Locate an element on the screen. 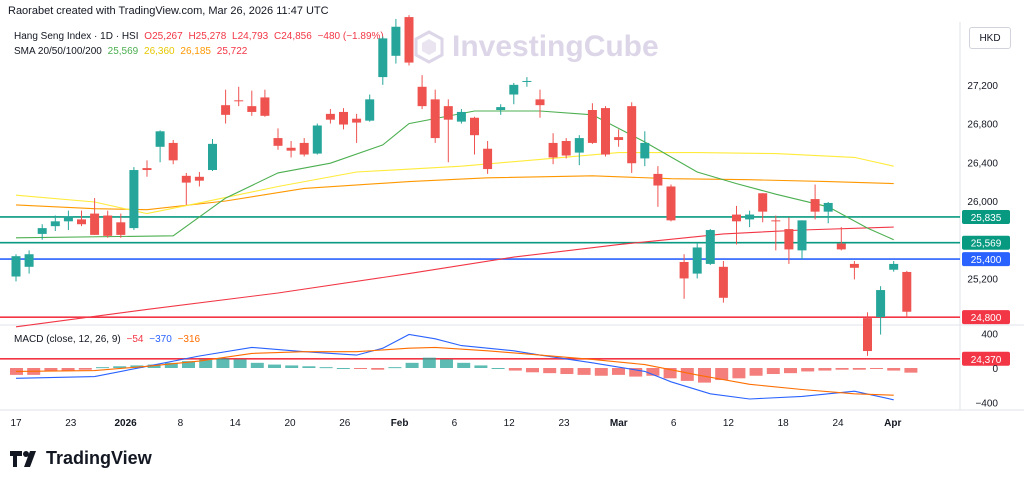 The width and height of the screenshot is (1024, 484). sma100-value: 26,185 is located at coordinates (195, 51).